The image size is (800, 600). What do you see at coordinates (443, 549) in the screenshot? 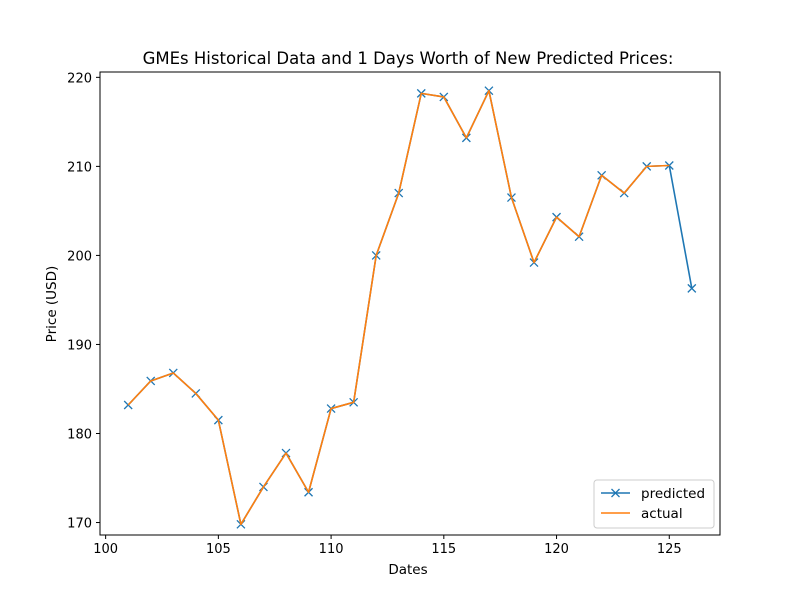
I see `x-tick-label: 115` at bounding box center [443, 549].